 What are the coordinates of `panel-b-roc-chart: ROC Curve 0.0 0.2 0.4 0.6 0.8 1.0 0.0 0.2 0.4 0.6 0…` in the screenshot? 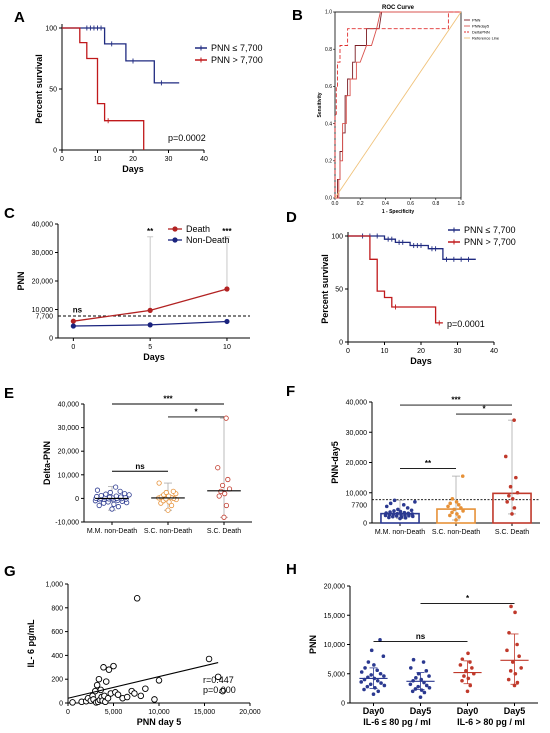 It's located at (408, 110).